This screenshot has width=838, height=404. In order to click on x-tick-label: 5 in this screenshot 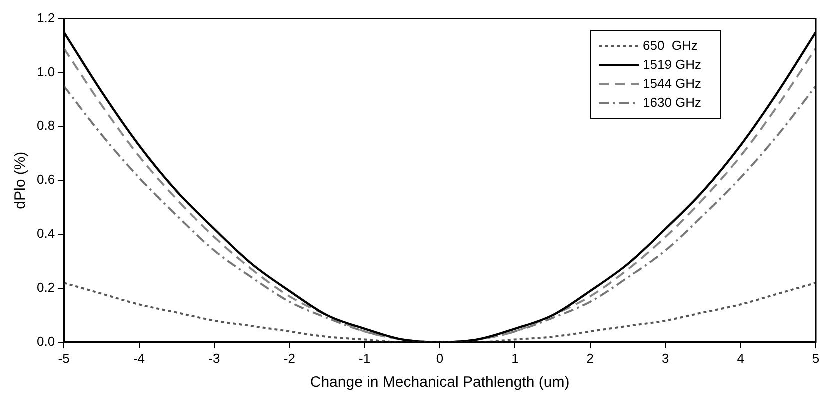, I will do `click(816, 358)`.